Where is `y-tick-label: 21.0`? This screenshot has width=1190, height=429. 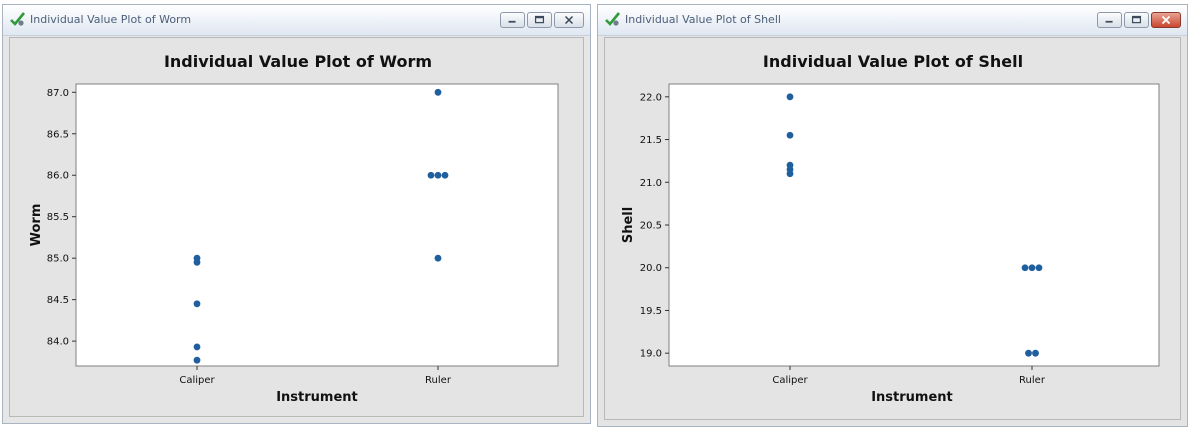 y-tick-label: 21.0 is located at coordinates (651, 183).